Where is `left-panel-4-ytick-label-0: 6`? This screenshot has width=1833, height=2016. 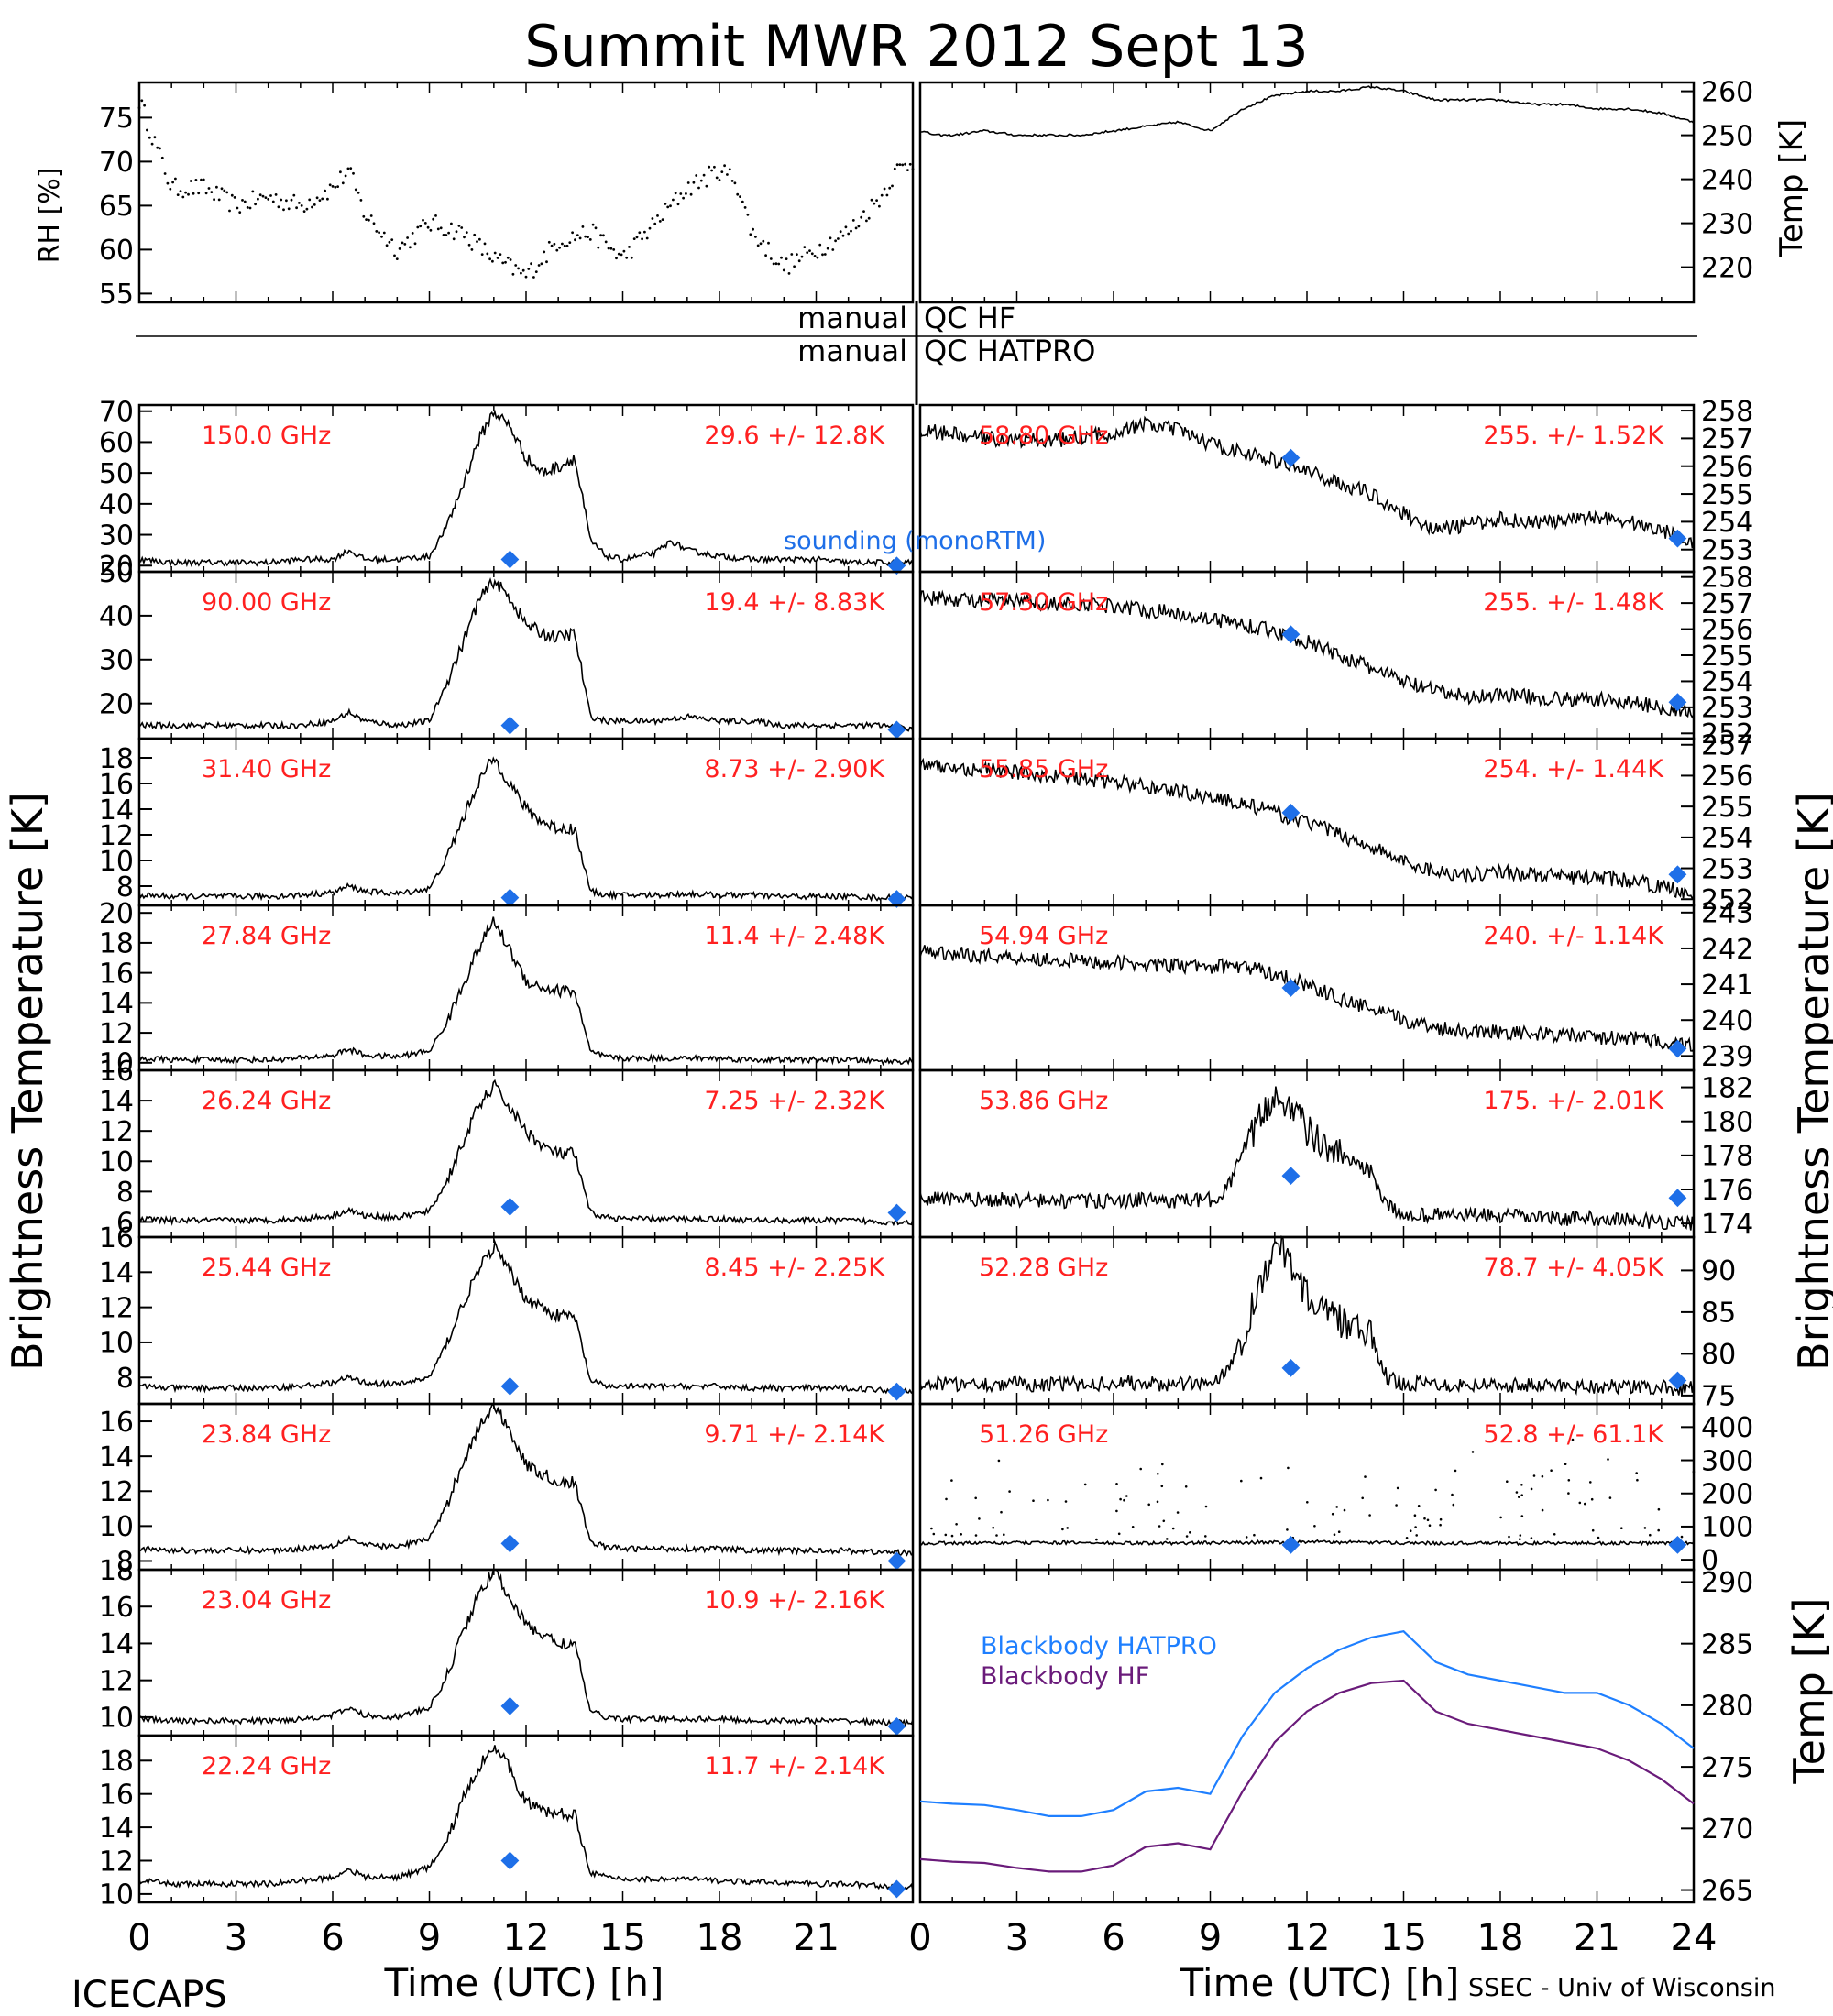
left-panel-4-ytick-label-0: 6 is located at coordinates (125, 1223).